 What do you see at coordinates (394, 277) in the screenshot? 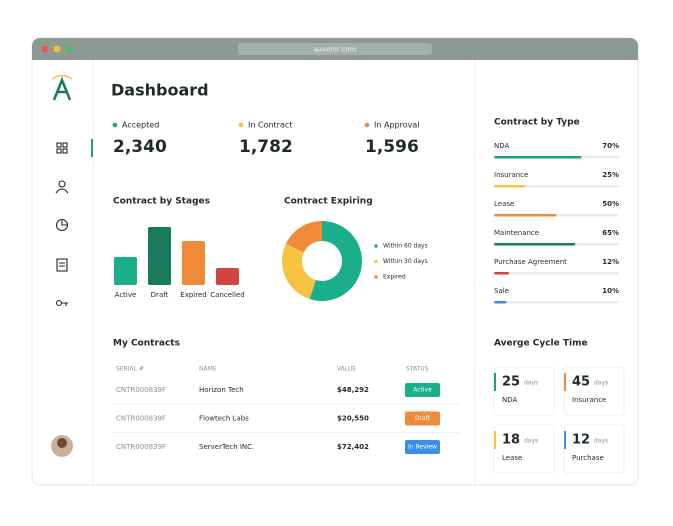
I see `legend-label: Expired` at bounding box center [394, 277].